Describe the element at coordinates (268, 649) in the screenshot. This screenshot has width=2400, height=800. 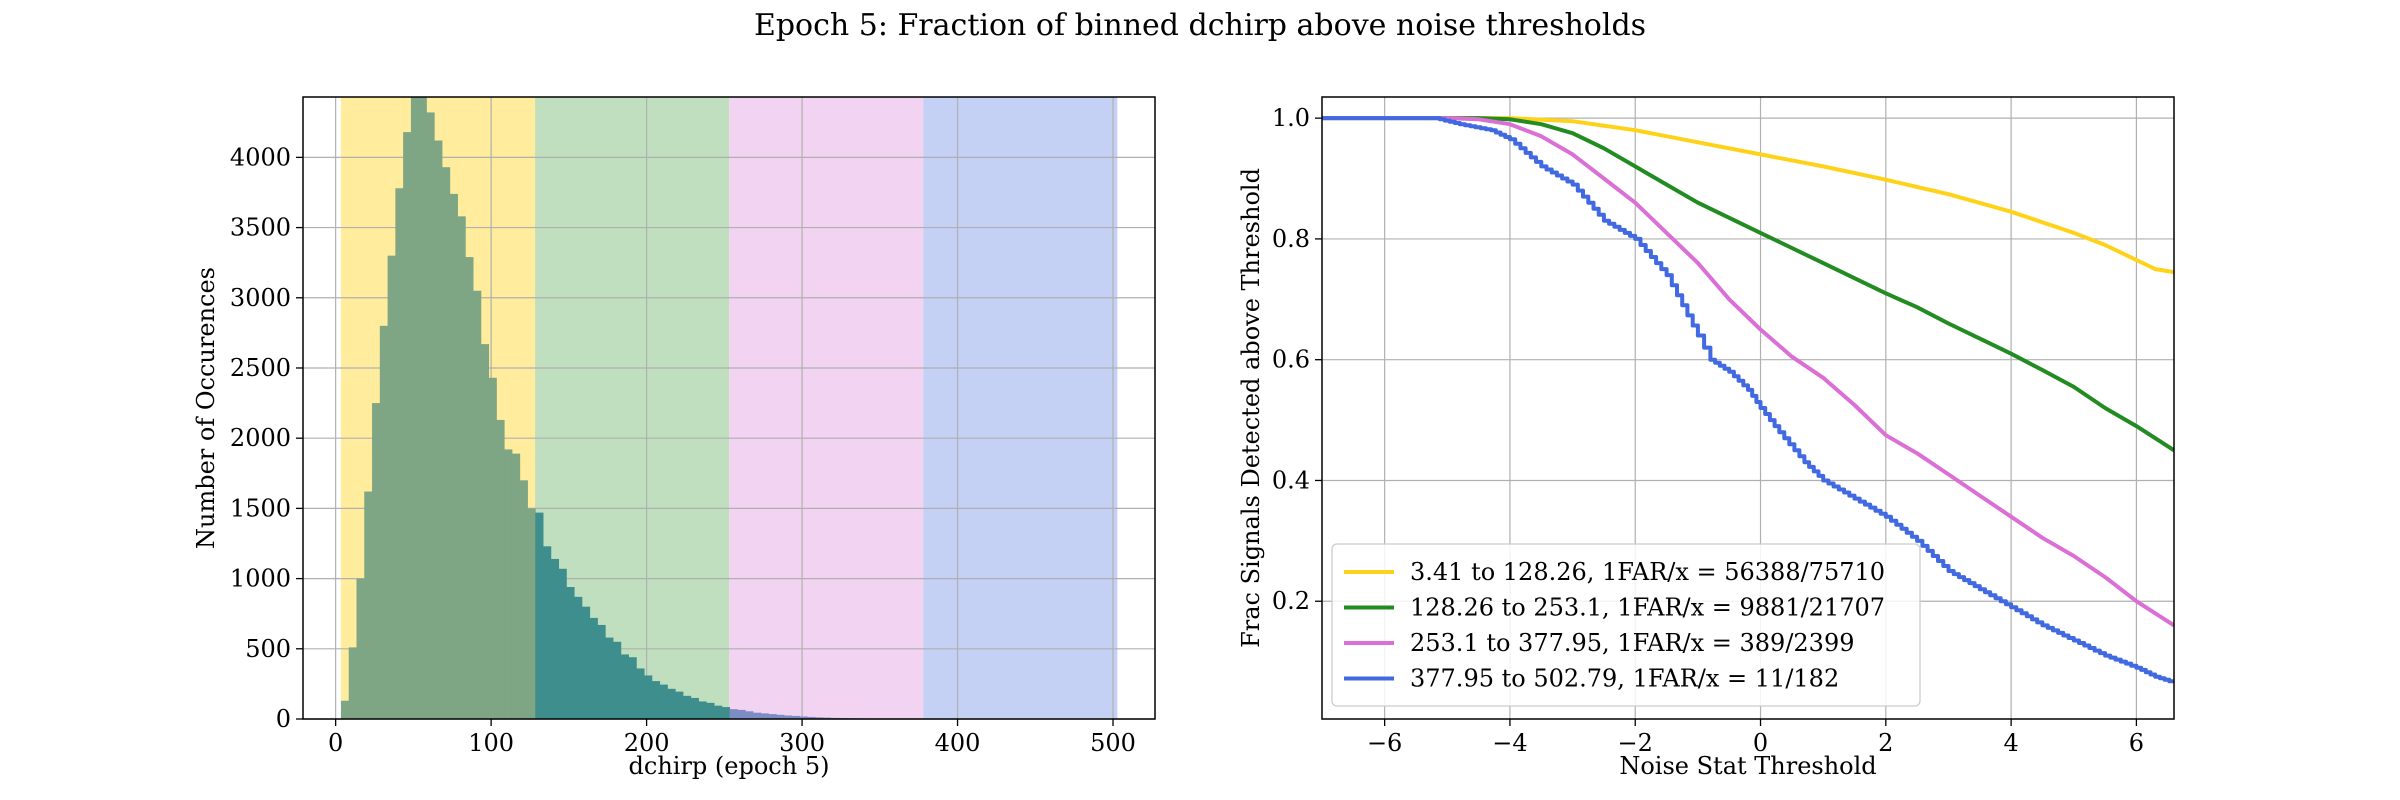
I see `y-tick-label: 500` at that location.